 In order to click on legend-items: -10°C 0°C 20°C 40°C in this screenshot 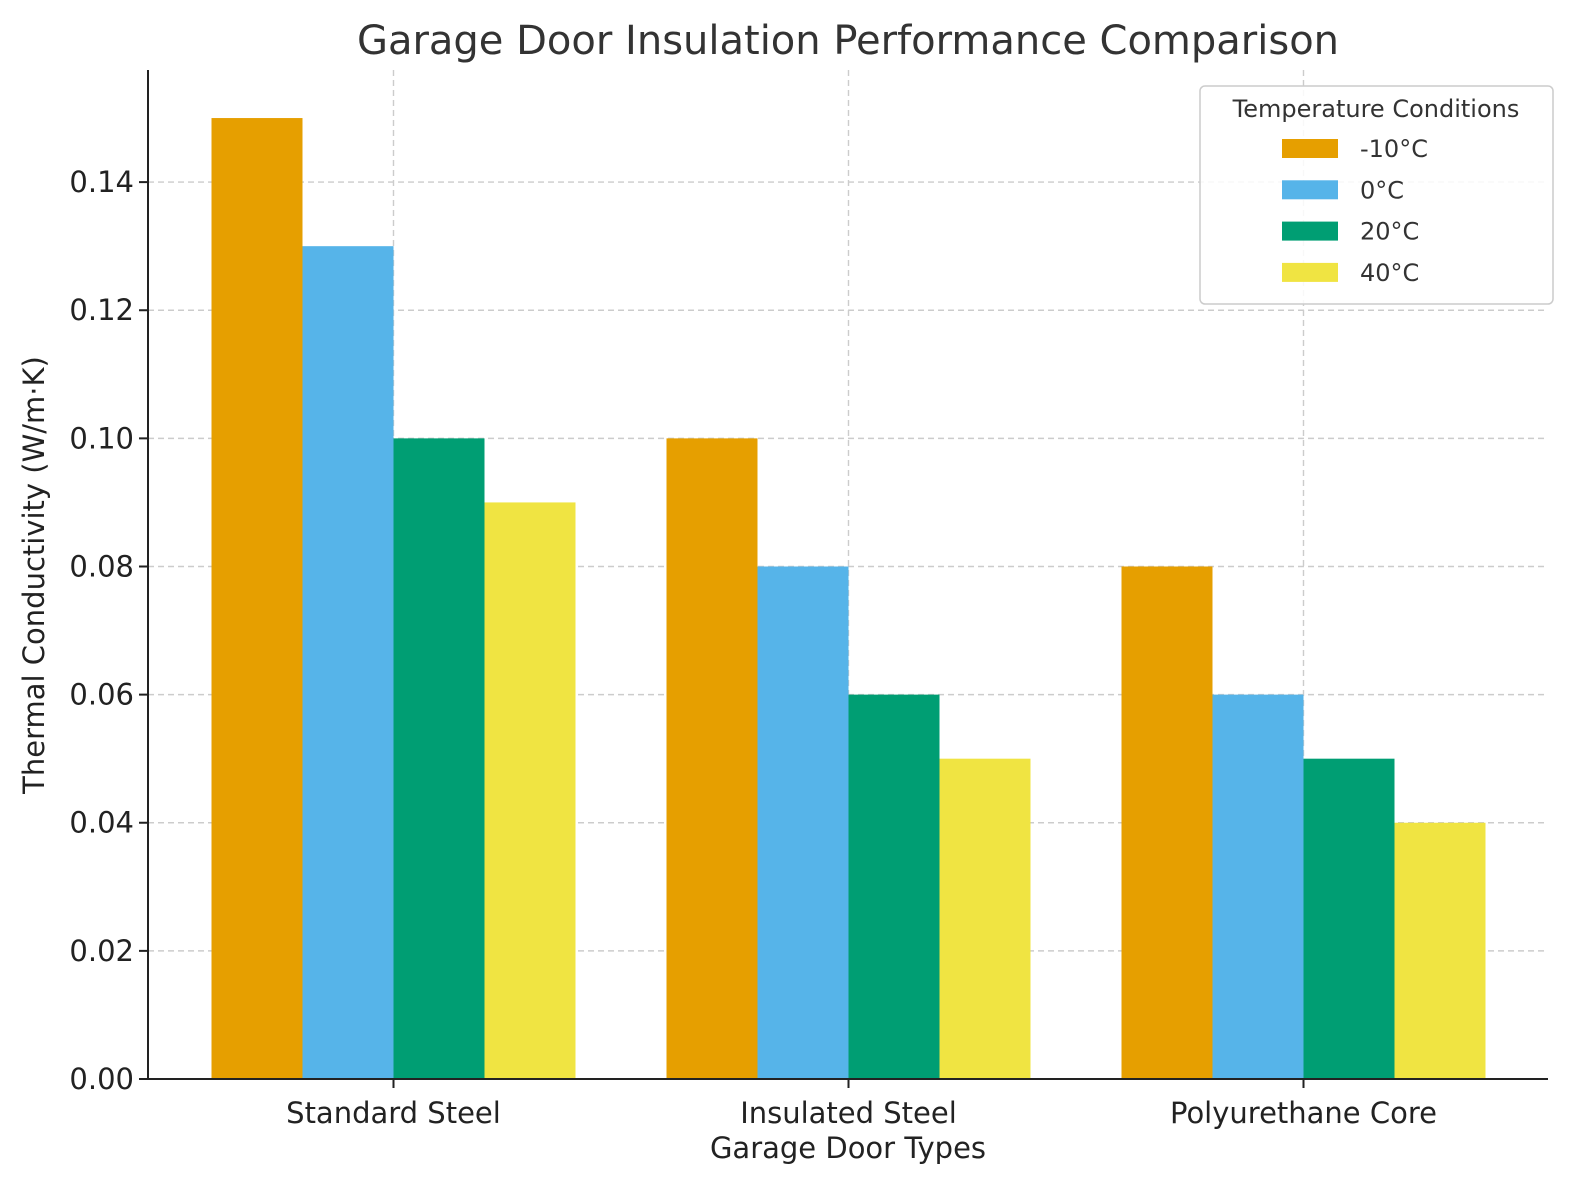, I will do `click(1355, 211)`.